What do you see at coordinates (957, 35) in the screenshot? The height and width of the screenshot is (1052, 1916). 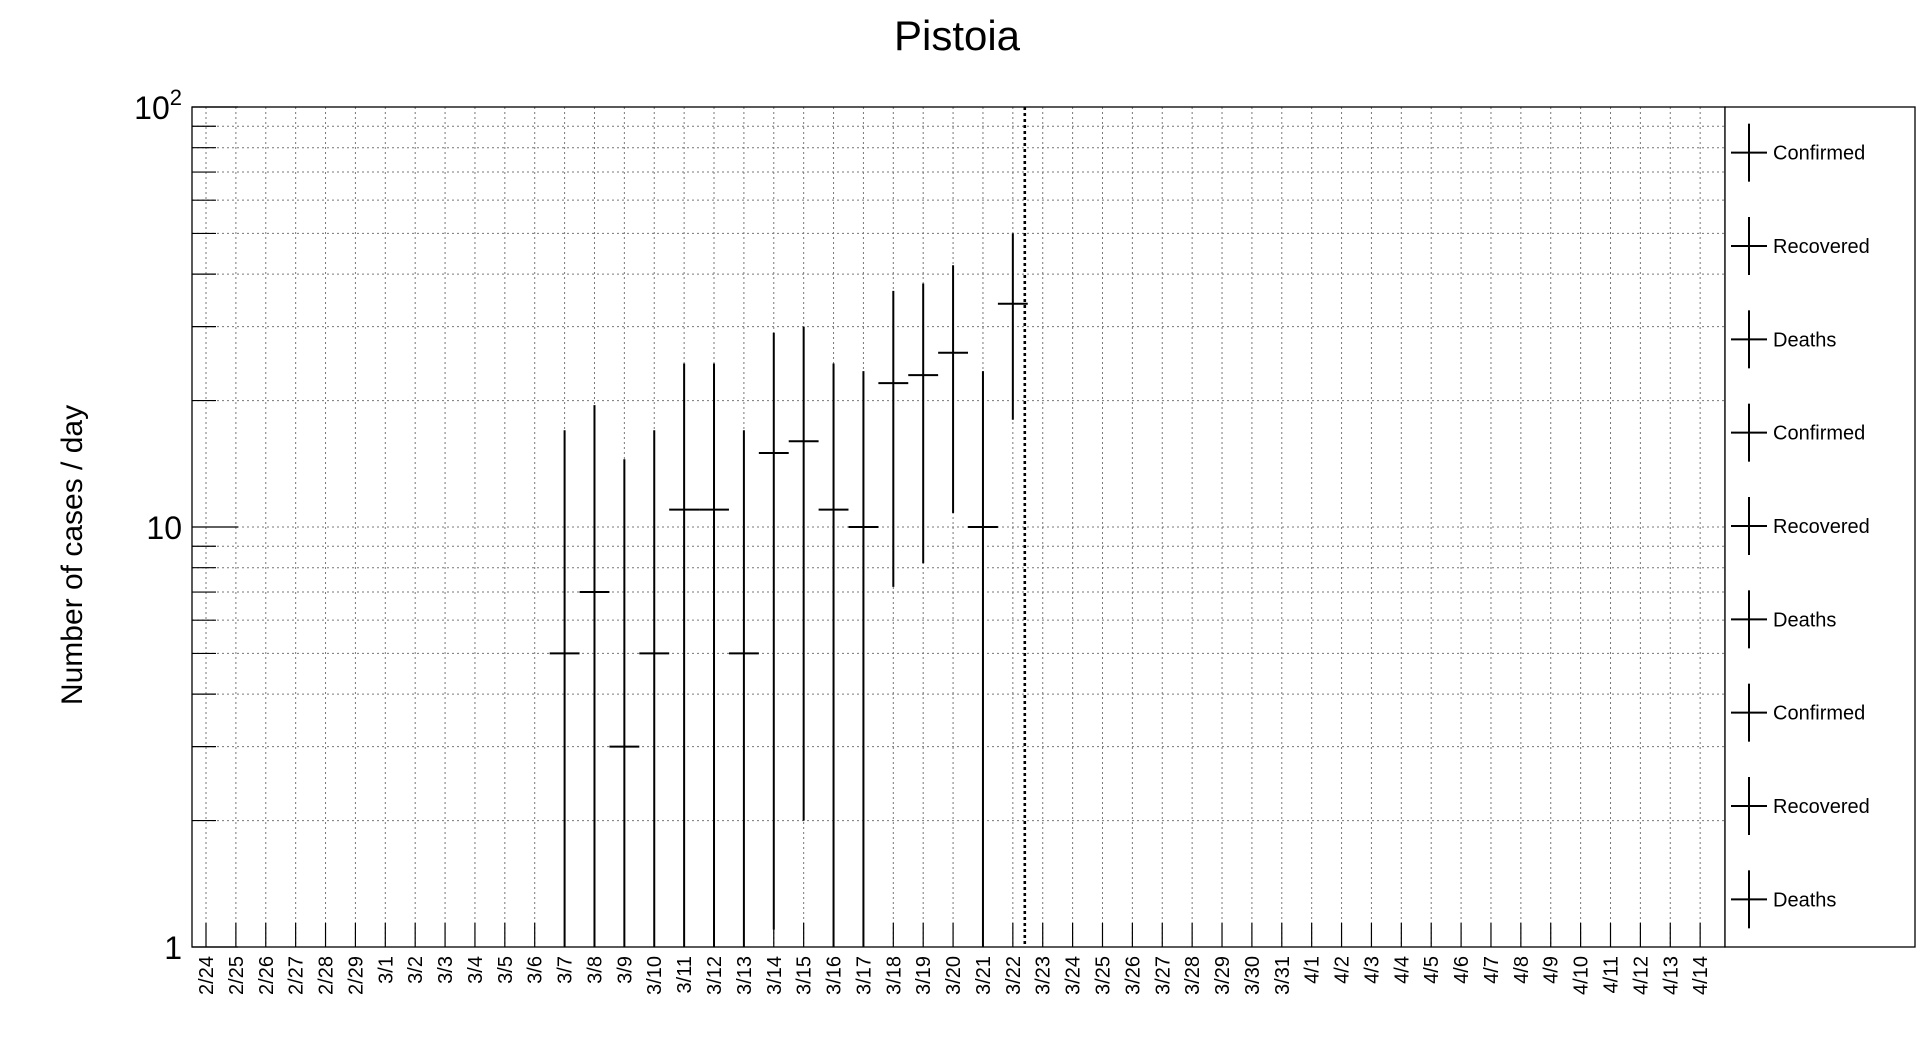 I see `chart-title: Pistoia` at bounding box center [957, 35].